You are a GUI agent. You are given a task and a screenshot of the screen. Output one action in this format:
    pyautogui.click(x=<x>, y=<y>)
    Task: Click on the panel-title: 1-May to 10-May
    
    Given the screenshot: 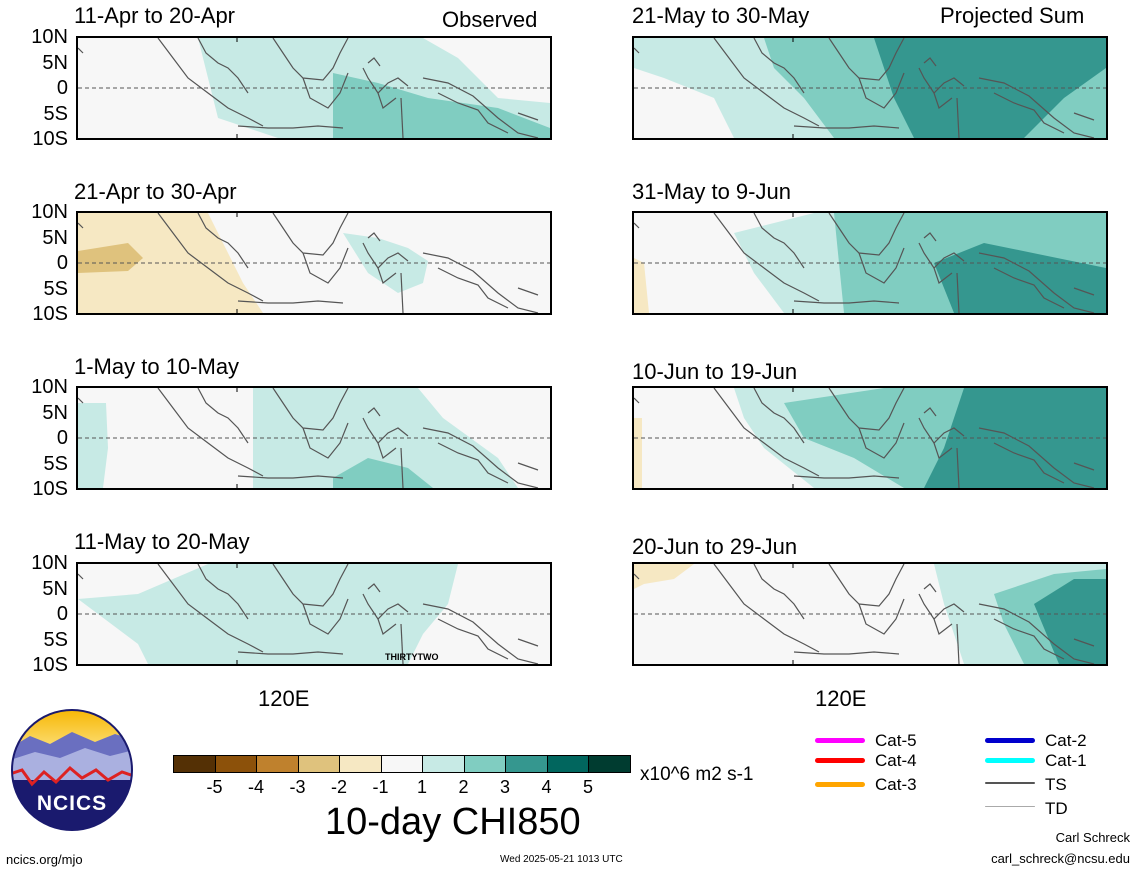 What is the action you would take?
    pyautogui.click(x=157, y=366)
    